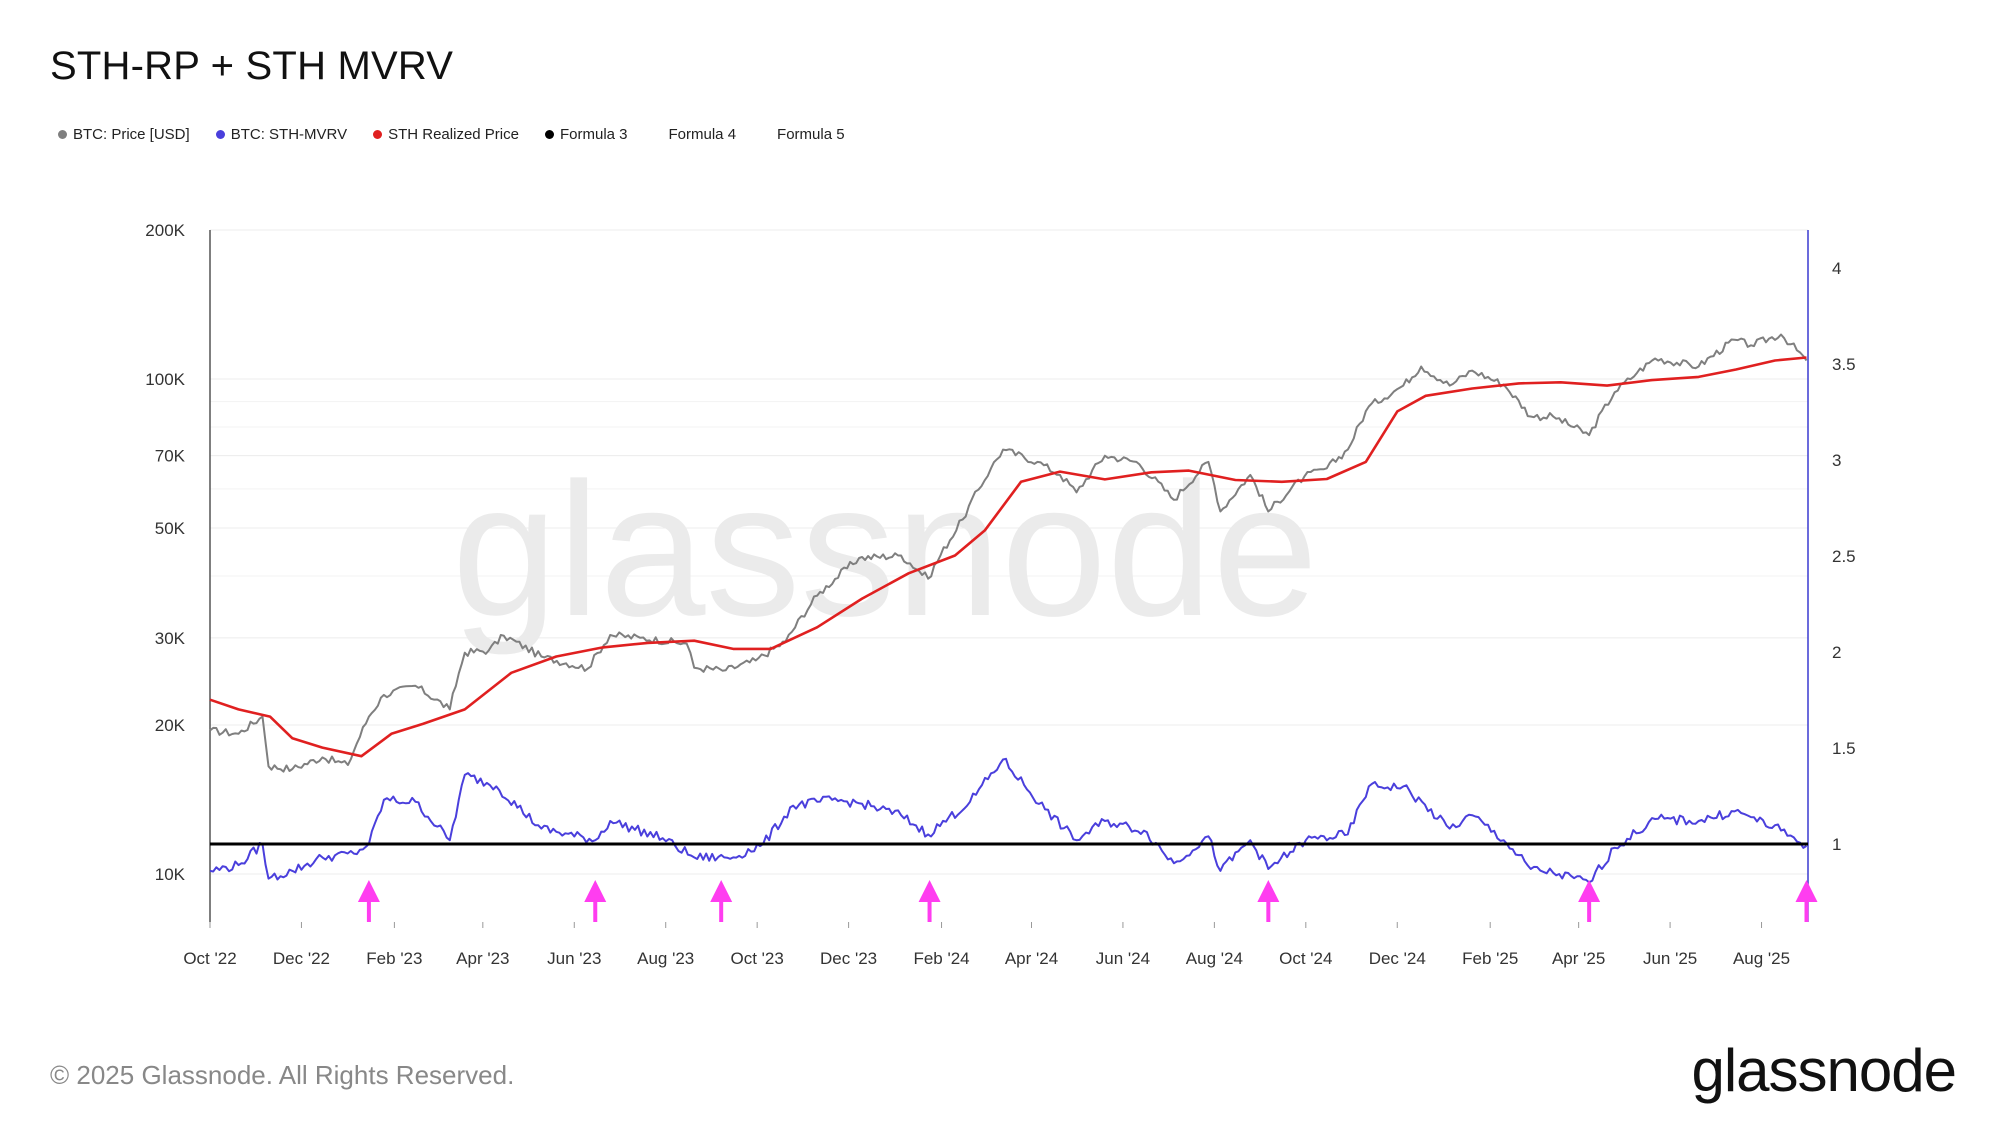 This screenshot has width=2000, height=1125. I want to click on legend-item: BTC: Price [USD], so click(124, 134).